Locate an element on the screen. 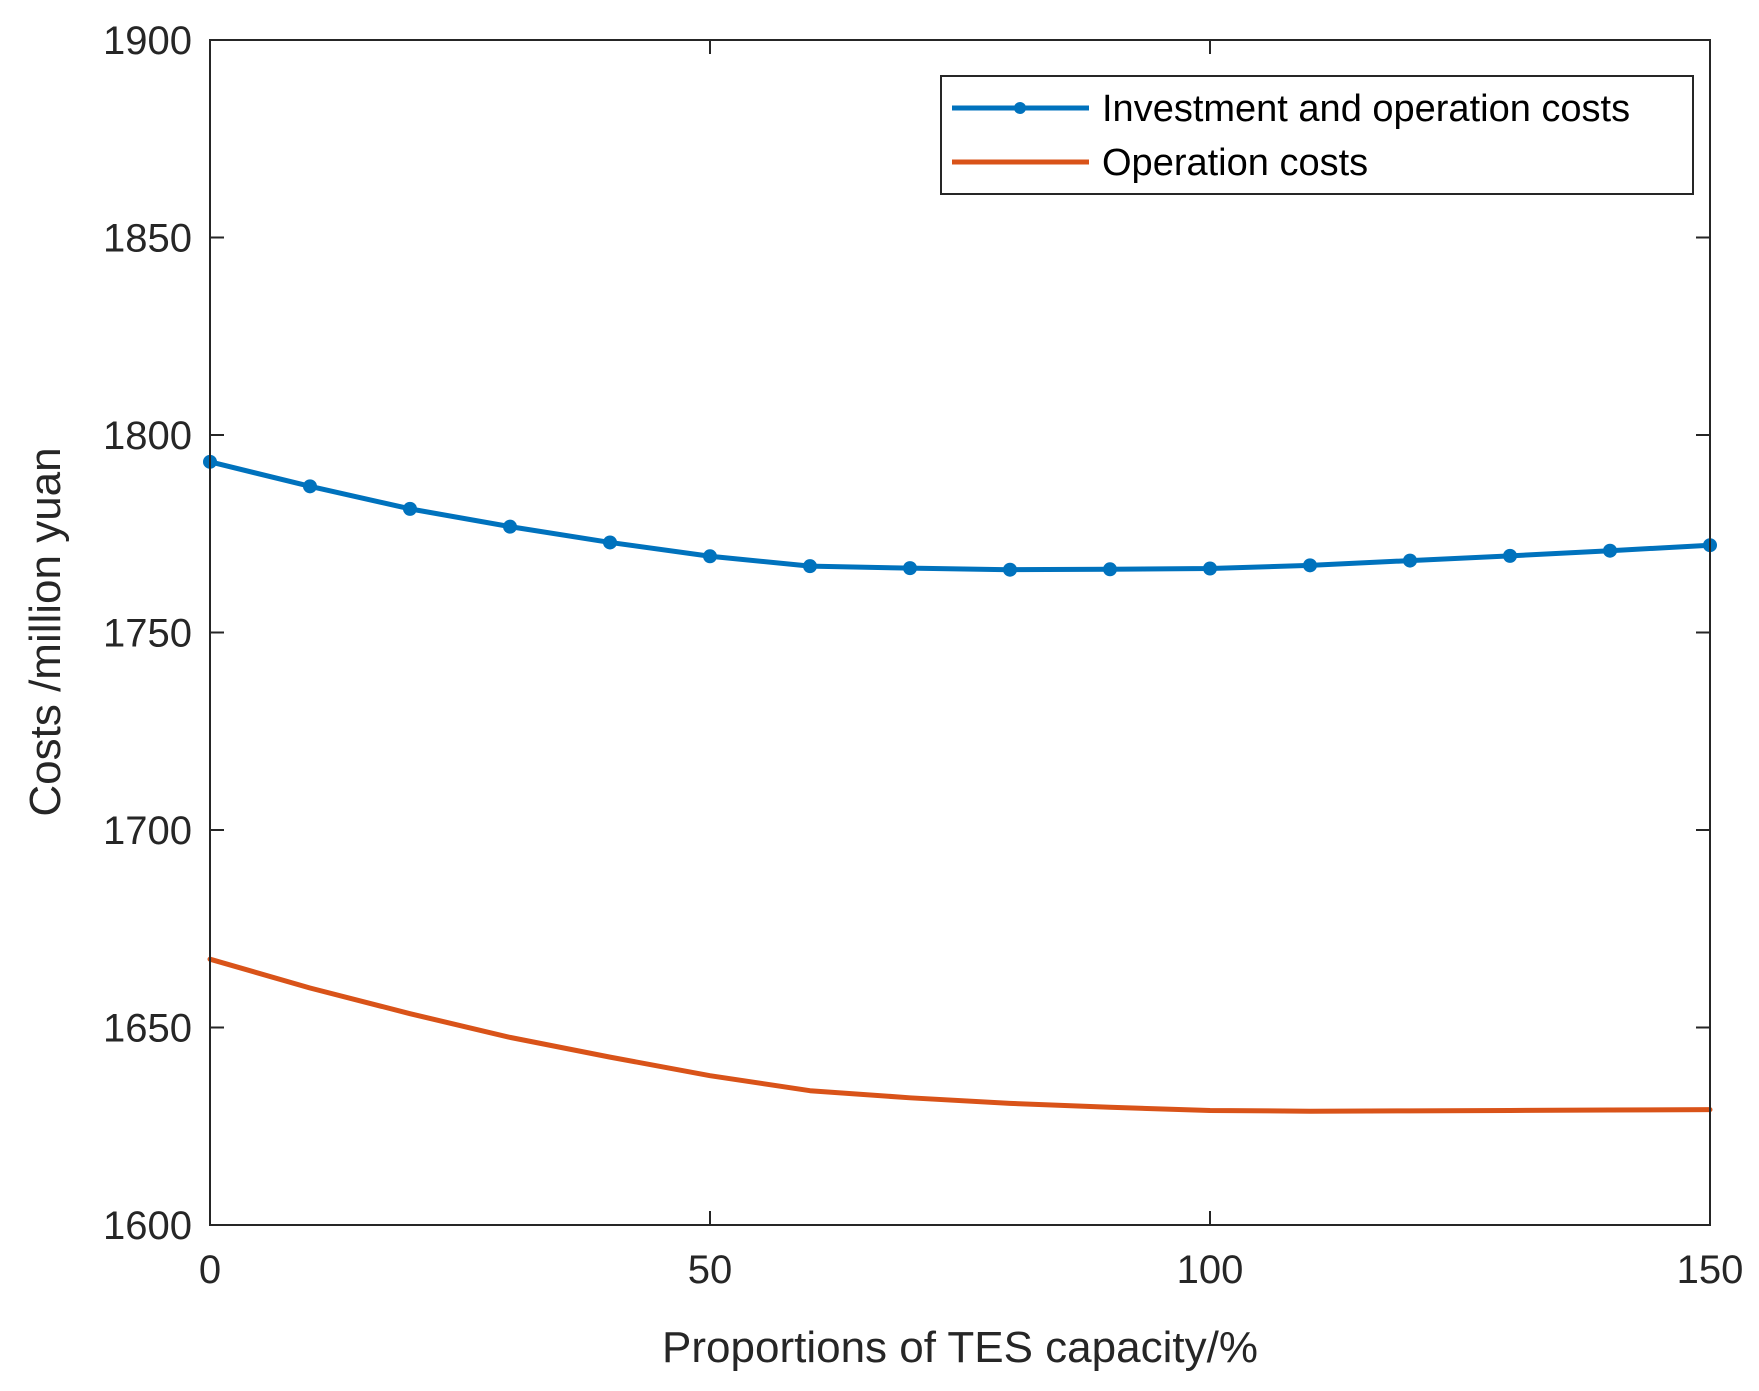 The image size is (1759, 1391). y-tick-label: 1650 is located at coordinates (147, 1029).